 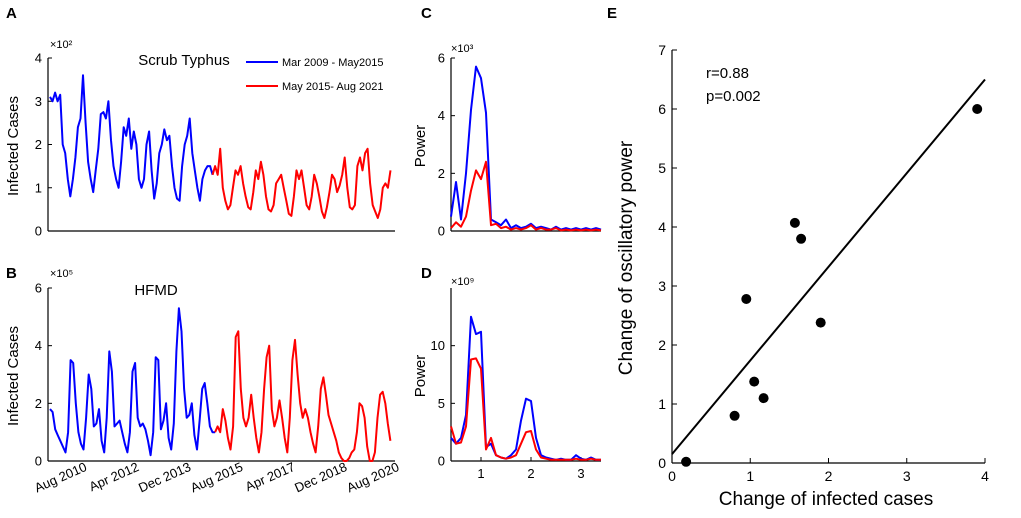 I want to click on panel-d-yscale: ×10⁹, so click(x=462, y=282).